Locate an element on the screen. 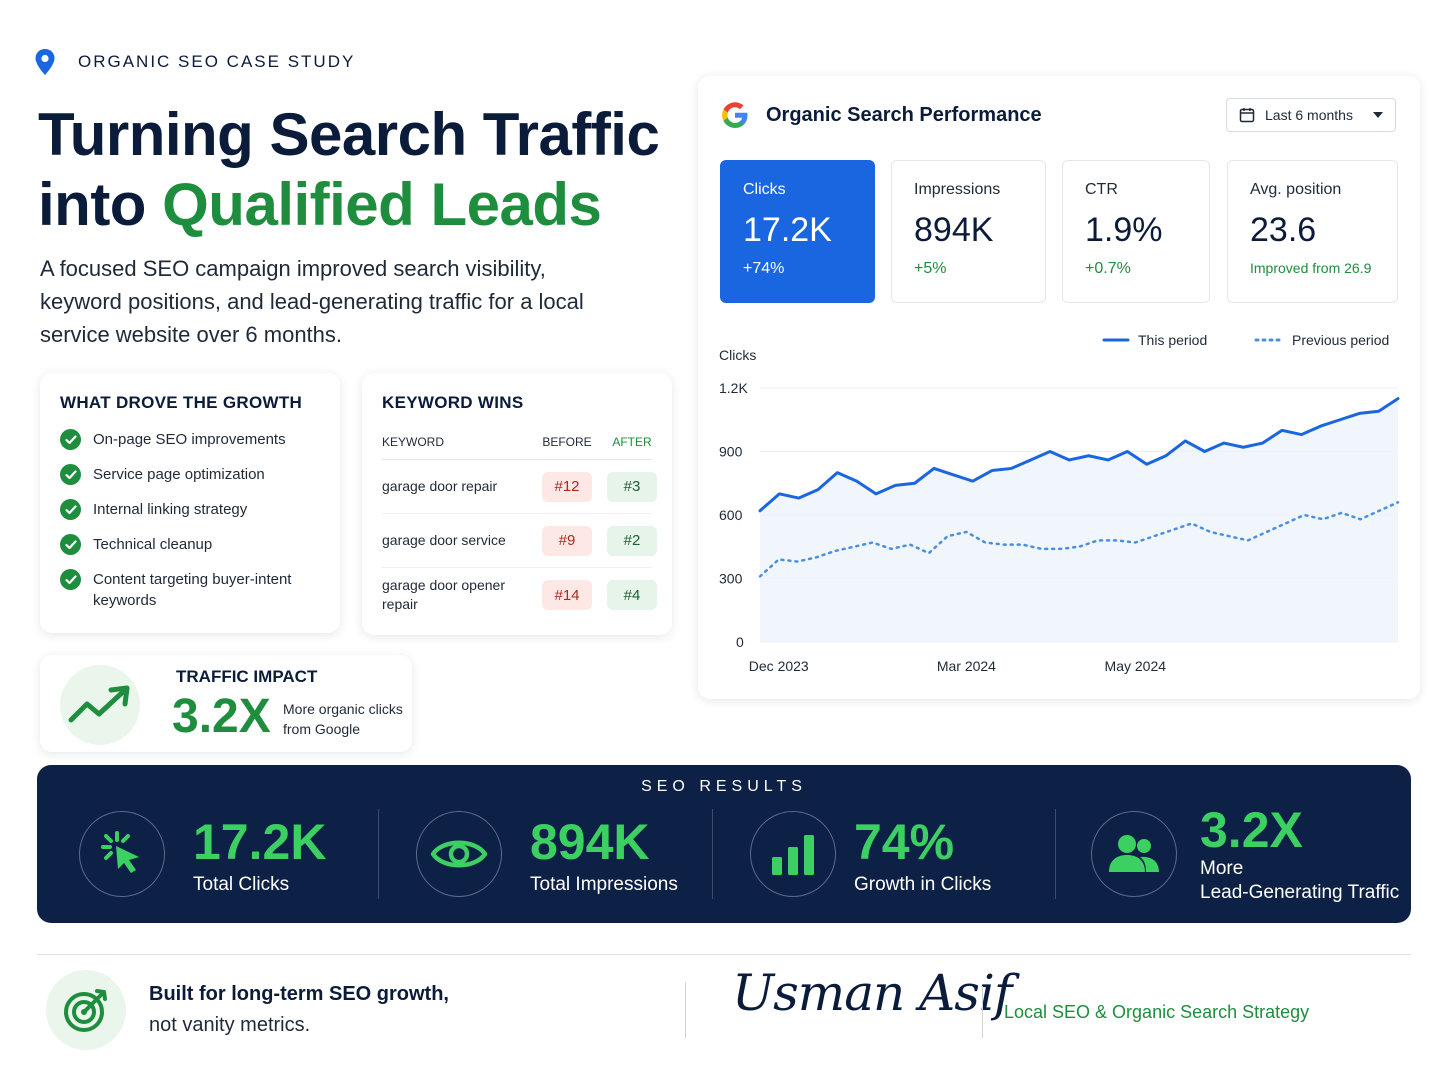 The width and height of the screenshot is (1448, 1086). before-rank: #9 is located at coordinates (567, 540).